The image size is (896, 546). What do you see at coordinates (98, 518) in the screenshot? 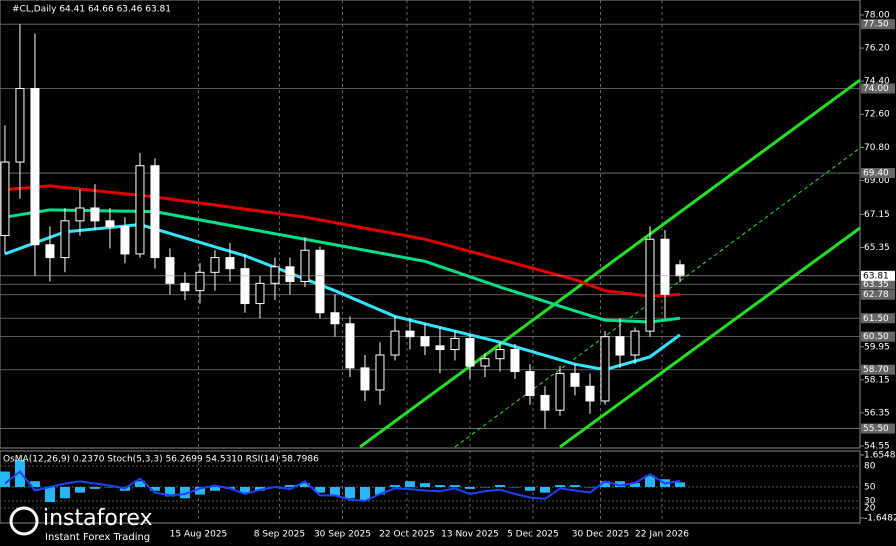
I see `logo-name: instaforex` at bounding box center [98, 518].